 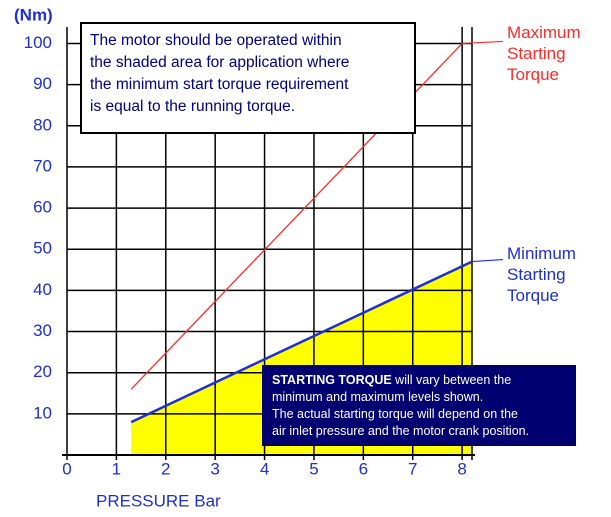 What do you see at coordinates (42, 124) in the screenshot?
I see `y-tick-label: 80` at bounding box center [42, 124].